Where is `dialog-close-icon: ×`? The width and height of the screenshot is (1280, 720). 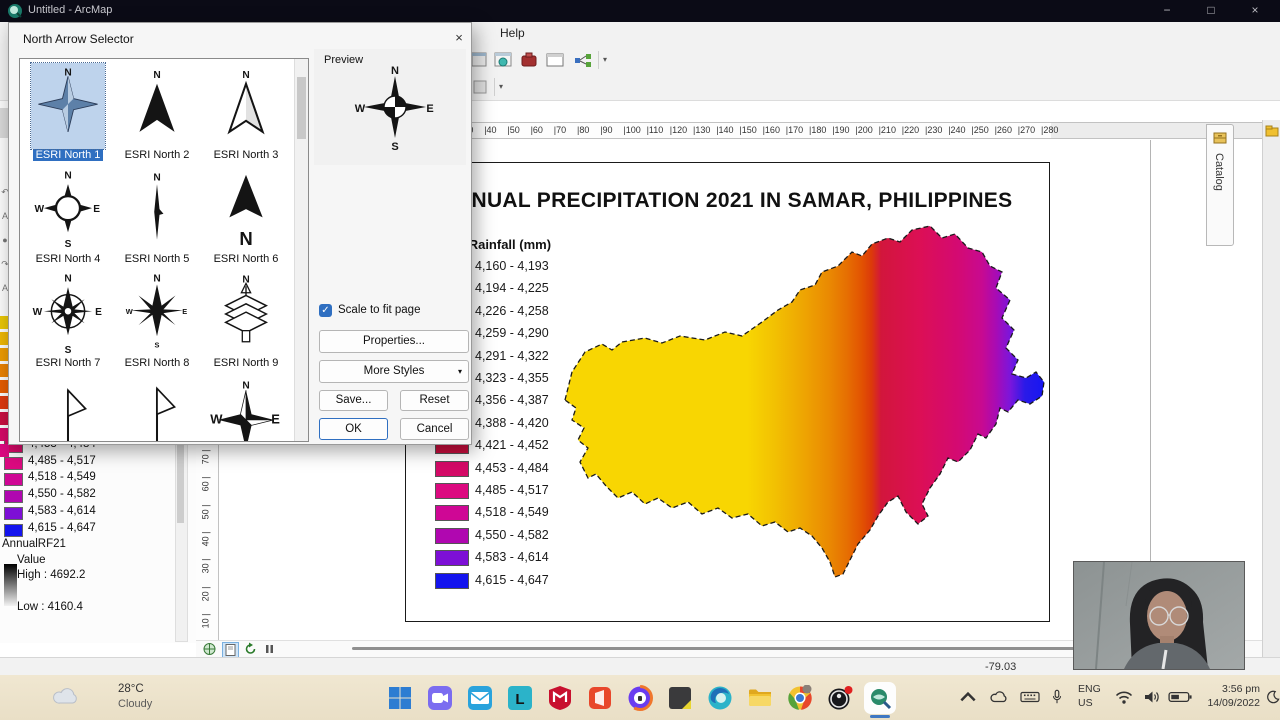 dialog-close-icon: × is located at coordinates (459, 37).